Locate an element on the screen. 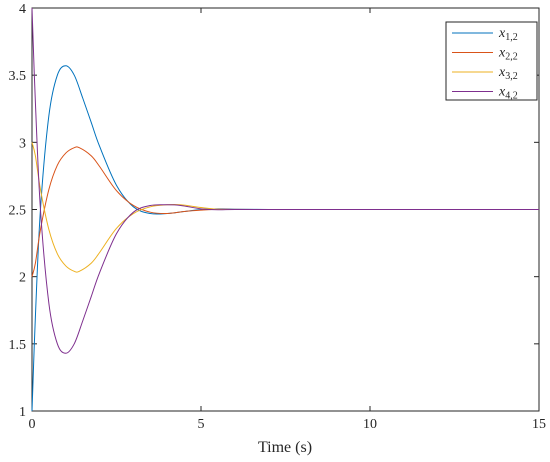  legend-box is located at coordinates (491, 61).